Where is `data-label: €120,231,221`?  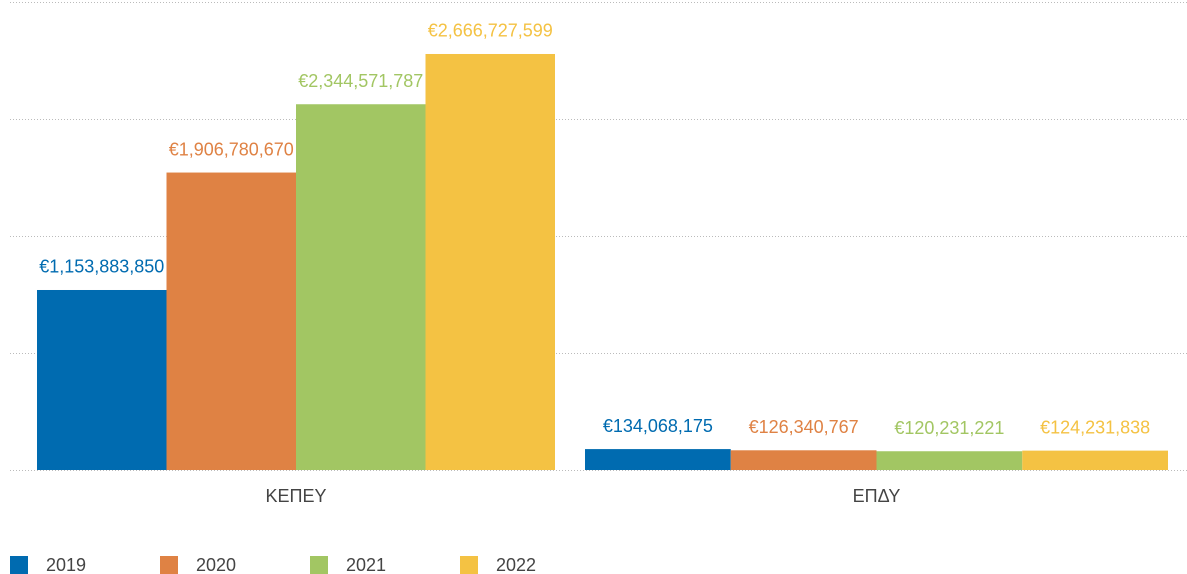 data-label: €120,231,221 is located at coordinates (949, 428).